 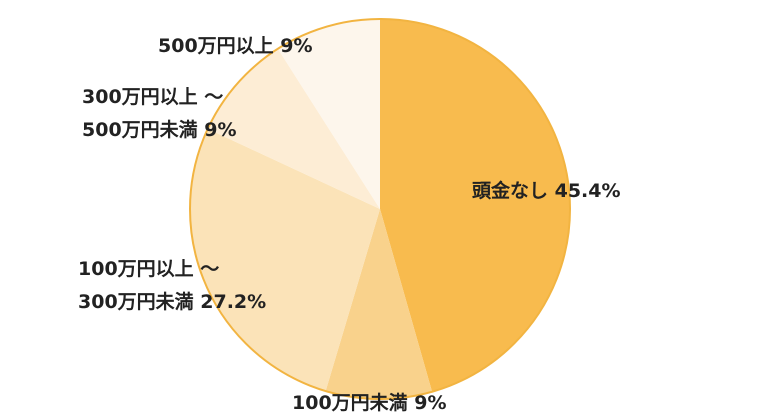 I want to click on slice-label-1: 100万円未満 9%, so click(x=369, y=402).